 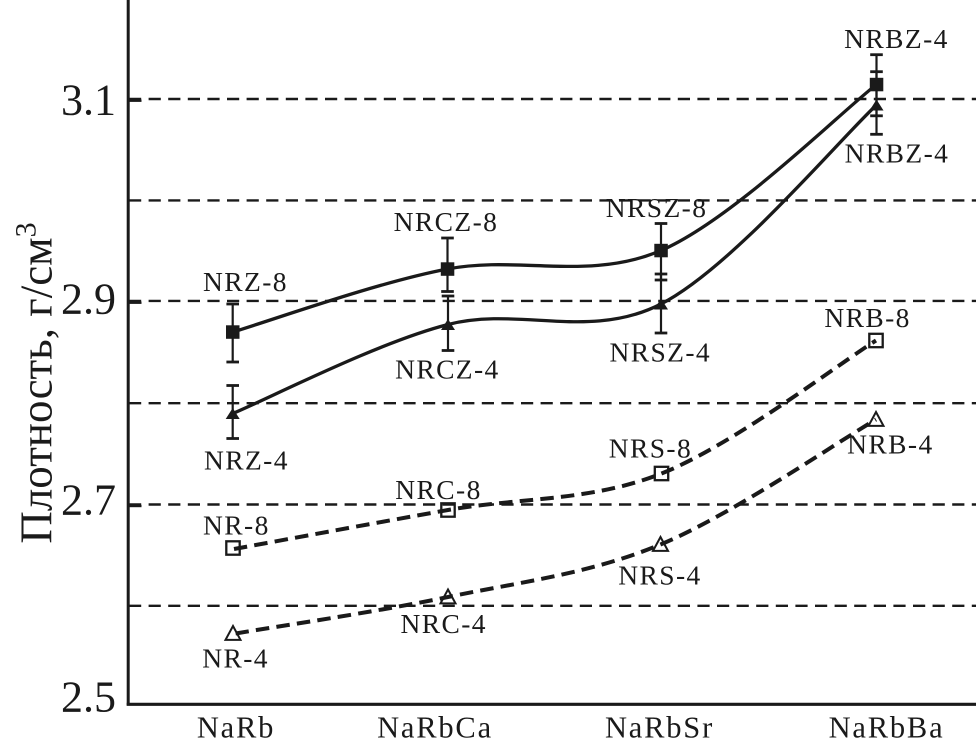 I want to click on svg-text: NRC-8, so click(x=438, y=489).